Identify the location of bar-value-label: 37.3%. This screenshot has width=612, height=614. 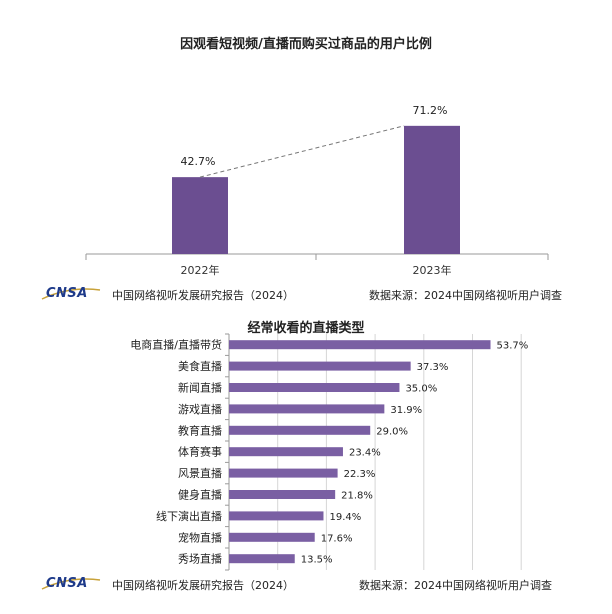
(433, 367).